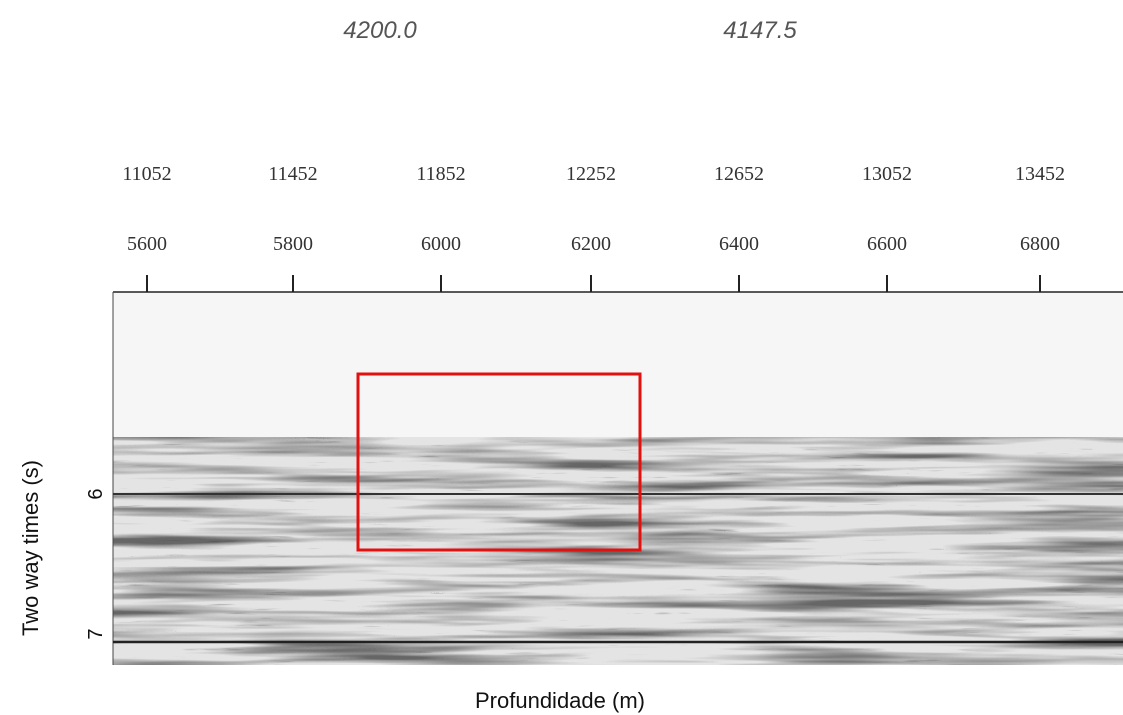 The width and height of the screenshot is (1123, 715). What do you see at coordinates (499, 462) in the screenshot?
I see `highlight-box` at bounding box center [499, 462].